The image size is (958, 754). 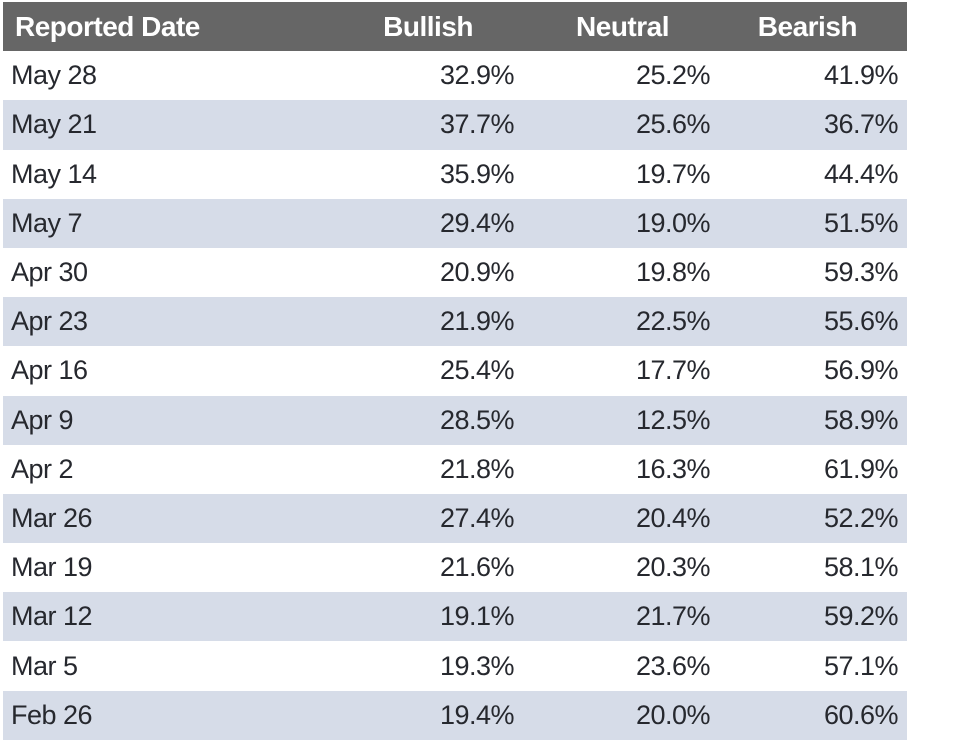 I want to click on table-row: May 28 32.9% 25.2% 41.9%, so click(x=455, y=76).